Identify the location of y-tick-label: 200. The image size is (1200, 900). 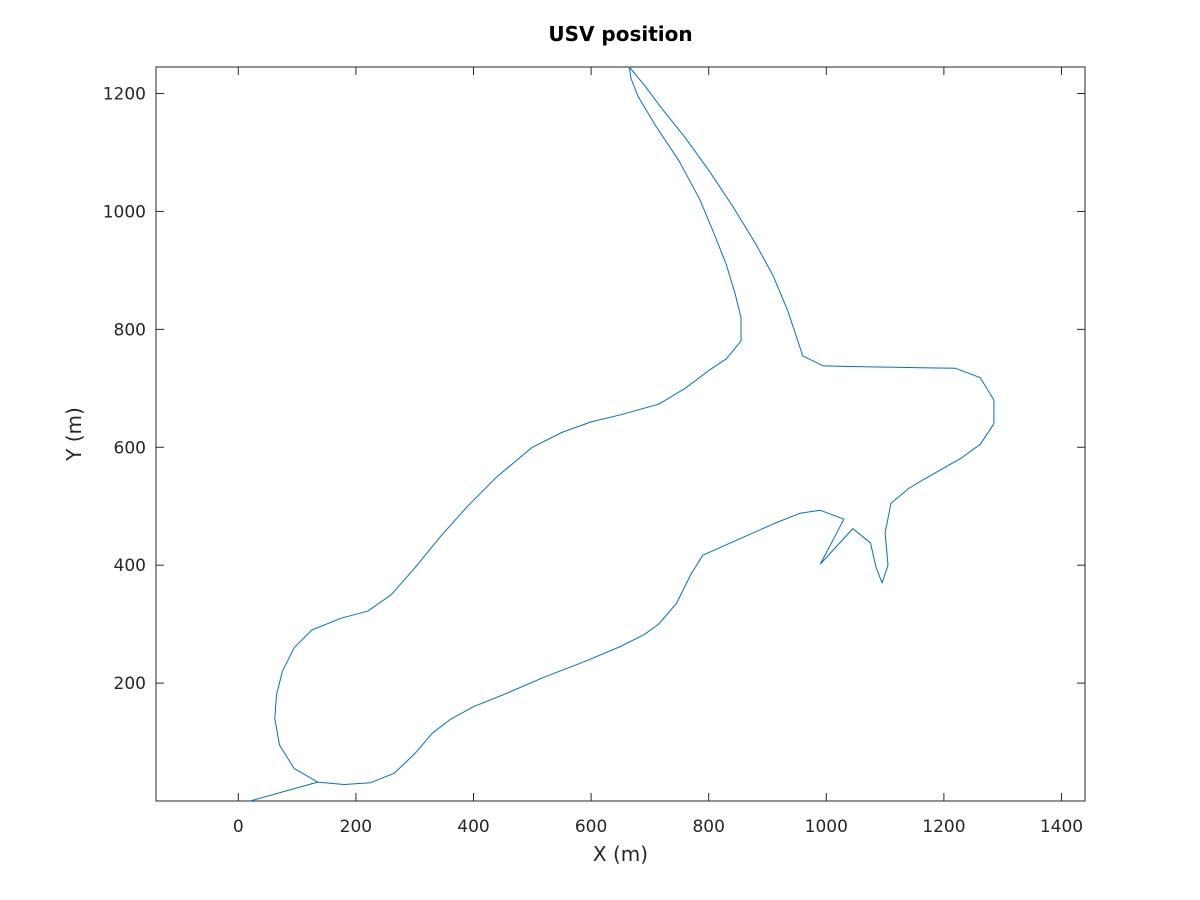
(130, 684).